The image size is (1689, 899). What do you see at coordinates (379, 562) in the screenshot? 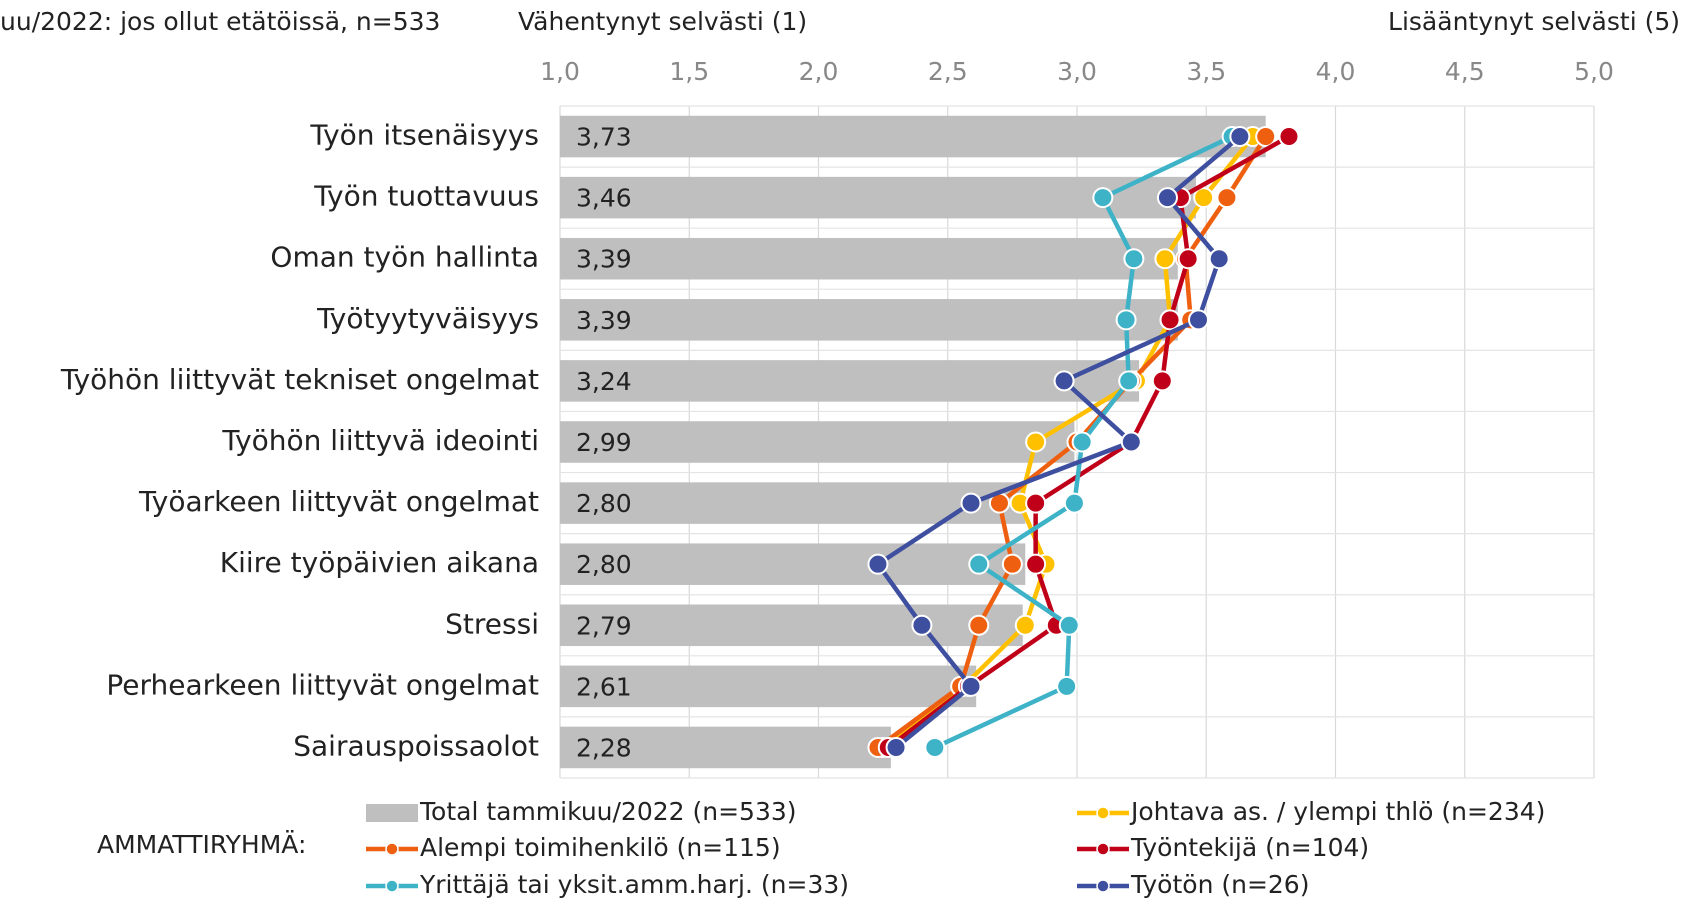
I see `y-tick-label: Kiire työpäivien aikana` at bounding box center [379, 562].